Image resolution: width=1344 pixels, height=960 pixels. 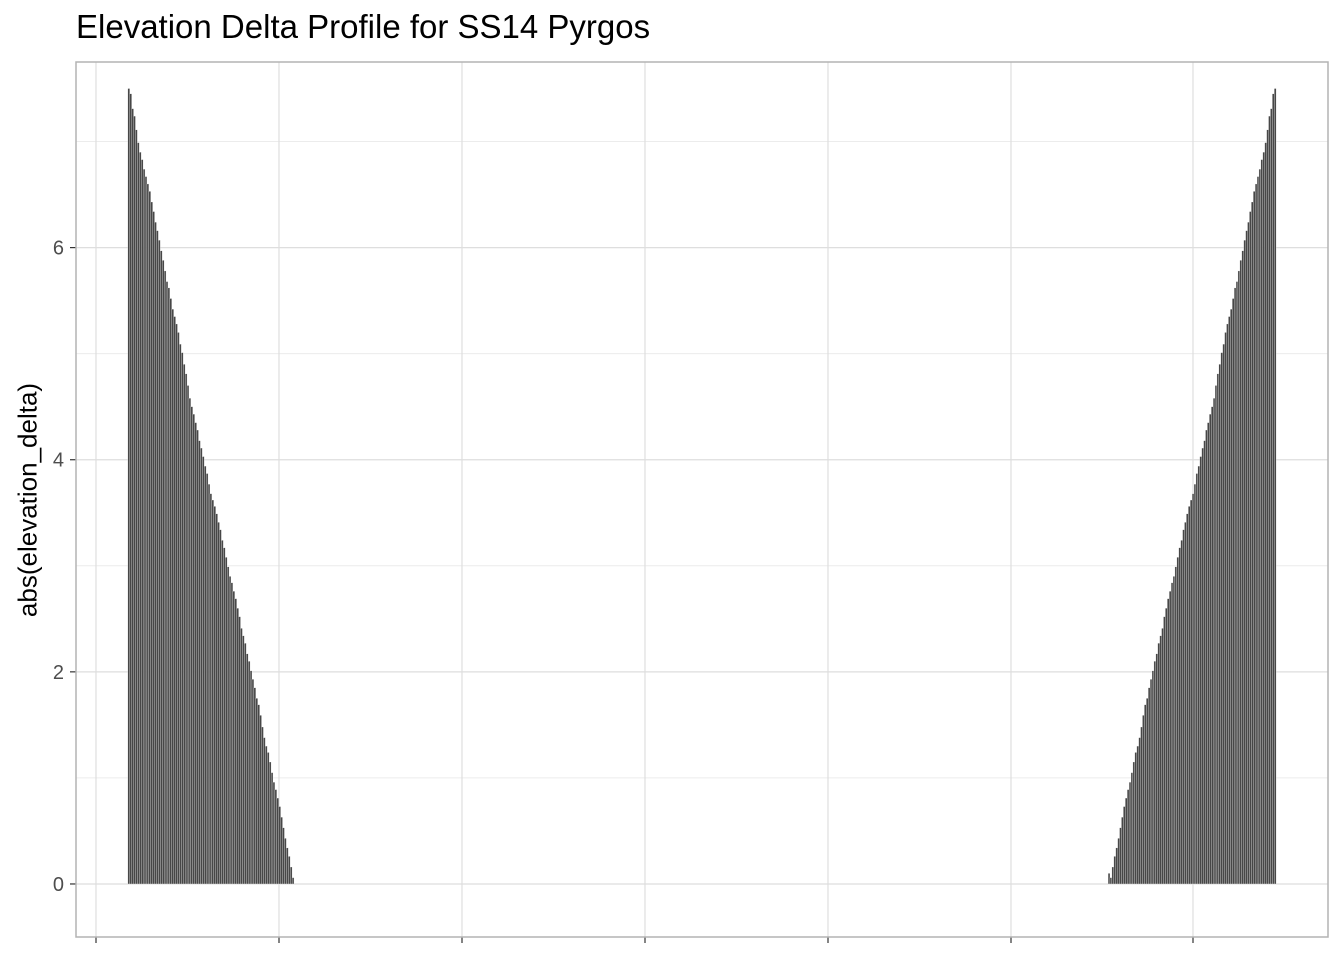 I want to click on y-tick-label: 0, so click(x=58, y=885).